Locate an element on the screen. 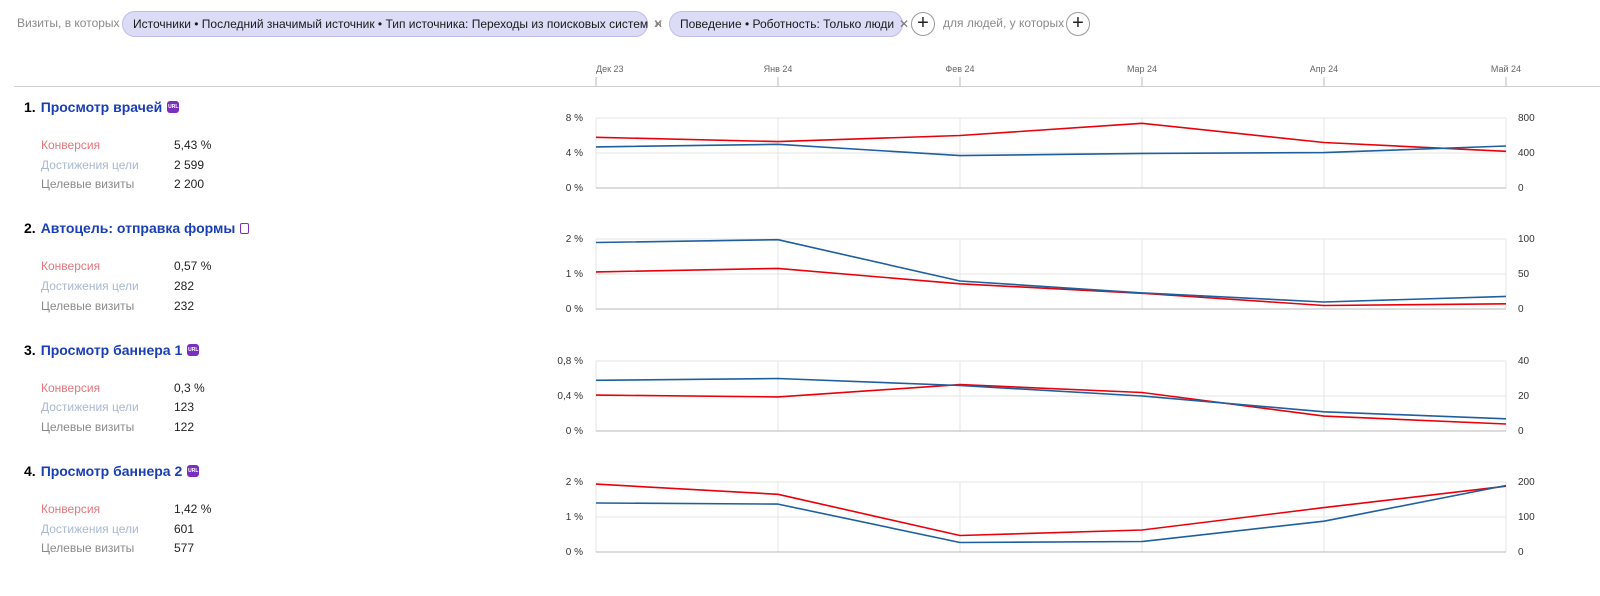 This screenshot has width=1600, height=596. chart-left-tick-label: 0,8 % is located at coordinates (570, 361).